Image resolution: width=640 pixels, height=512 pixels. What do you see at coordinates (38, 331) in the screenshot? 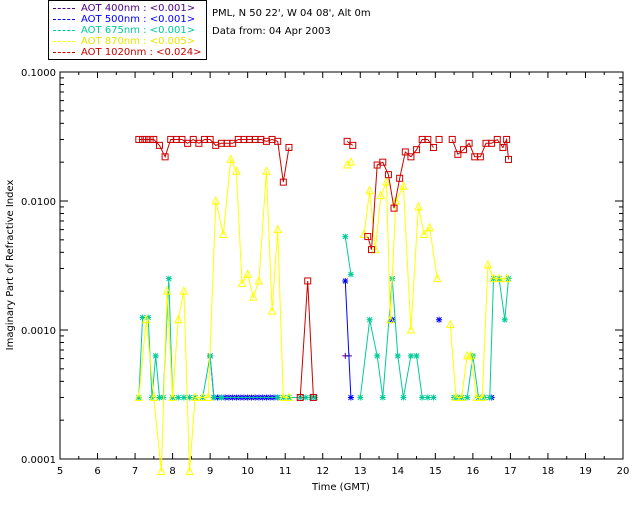
I see `y-tick-label: 0.0010` at bounding box center [38, 331].